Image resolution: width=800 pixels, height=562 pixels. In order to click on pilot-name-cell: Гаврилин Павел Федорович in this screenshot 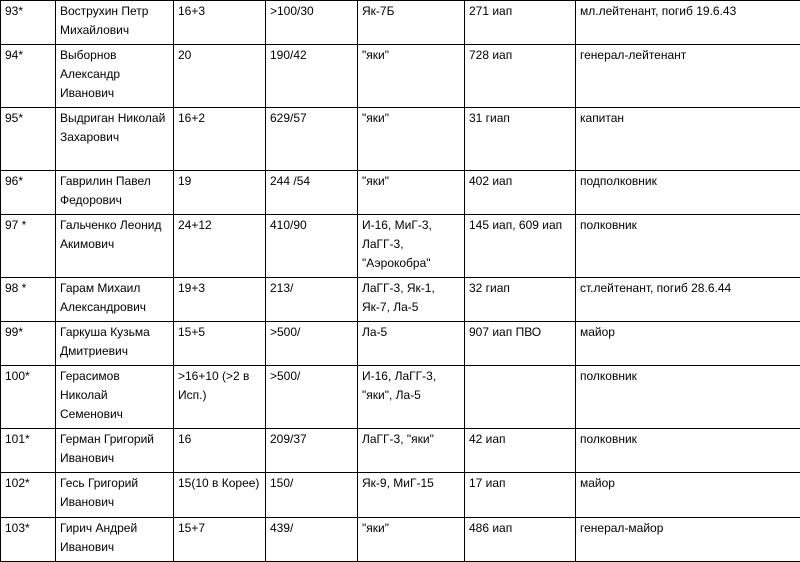, I will do `click(115, 193)`.